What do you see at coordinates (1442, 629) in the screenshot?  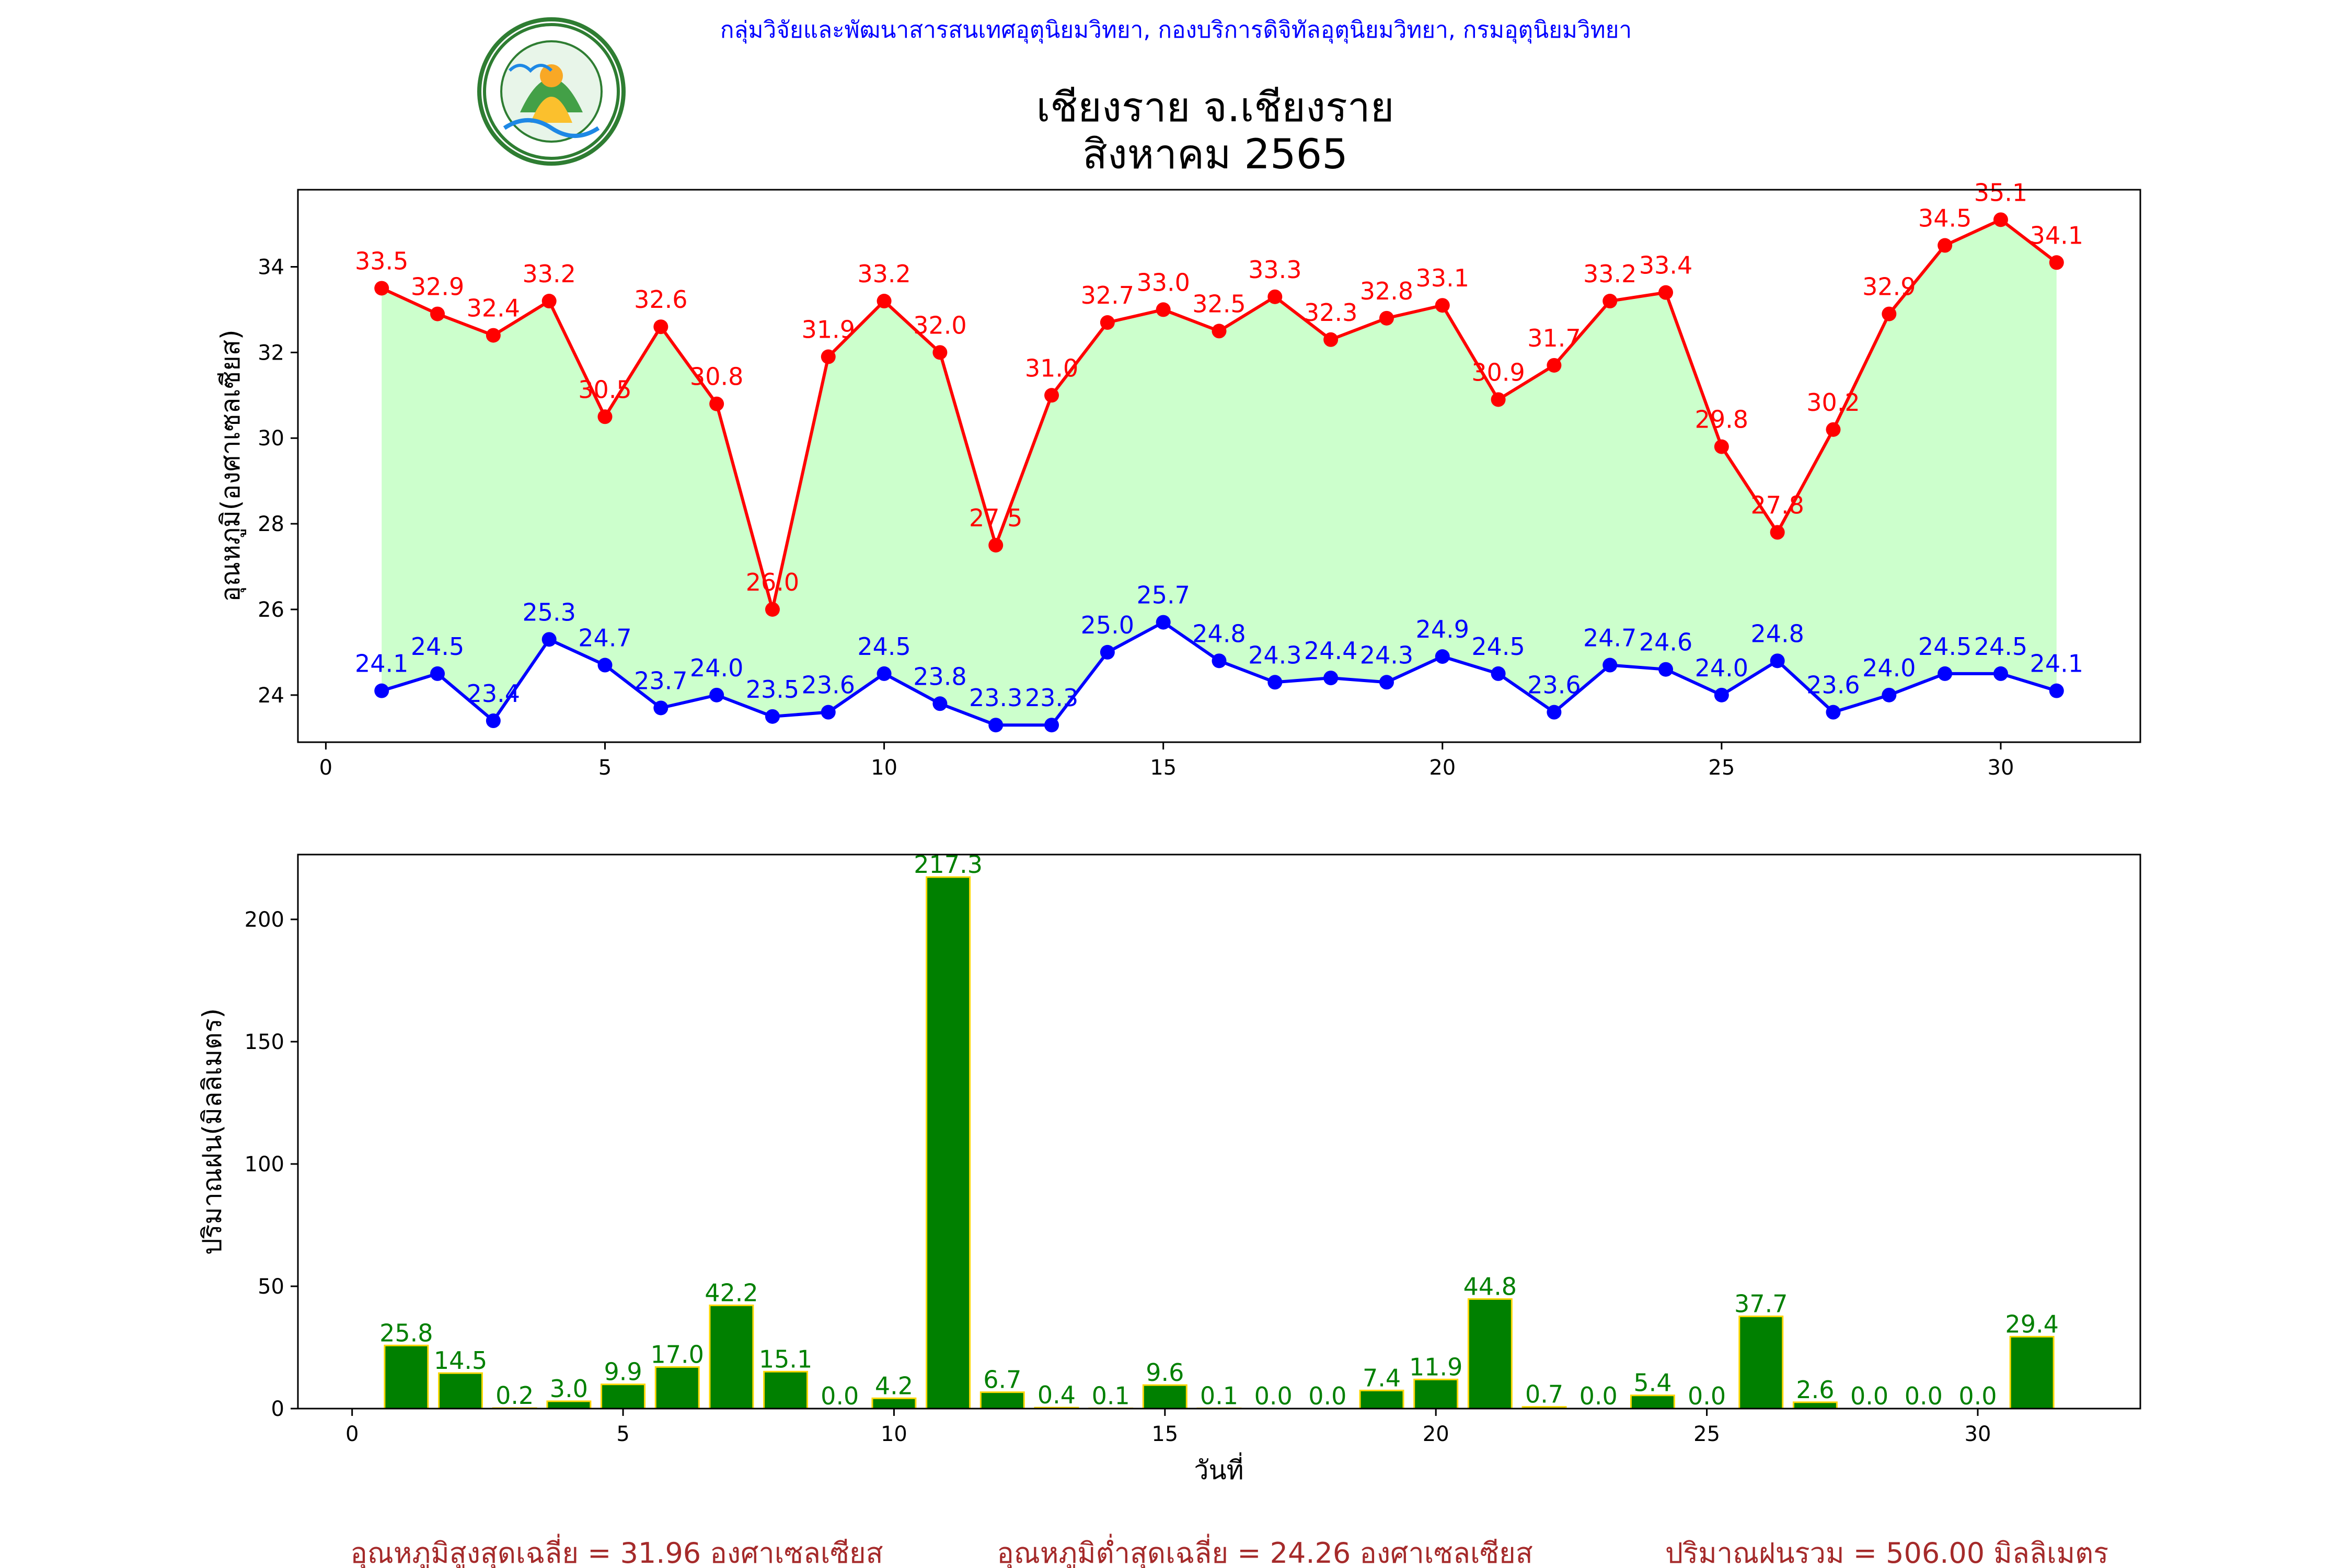 I see `min-temperature-value-label: 24.9` at bounding box center [1442, 629].